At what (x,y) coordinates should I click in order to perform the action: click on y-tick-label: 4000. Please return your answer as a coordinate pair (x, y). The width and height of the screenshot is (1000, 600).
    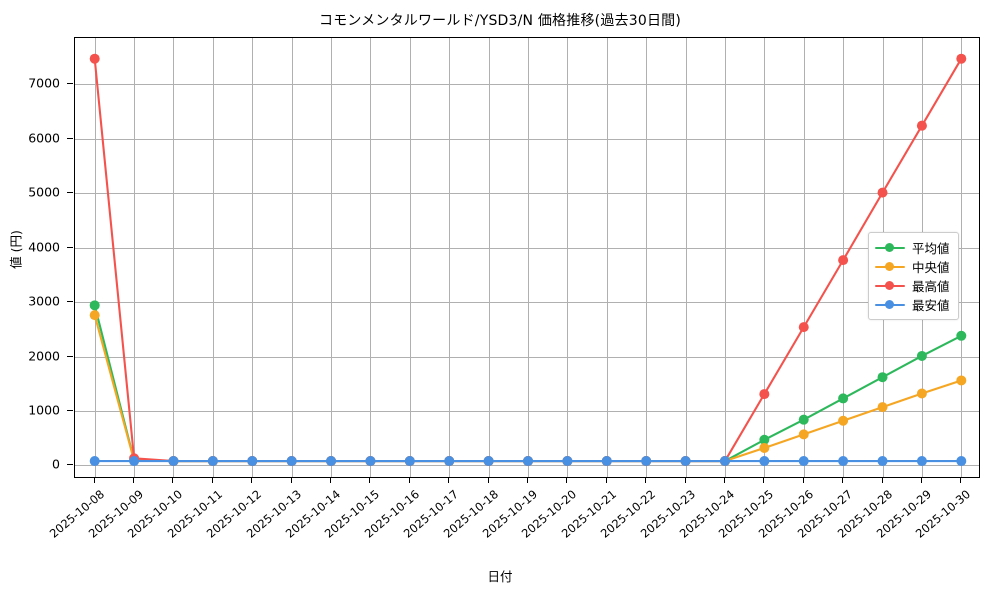
    Looking at the image, I should click on (44, 247).